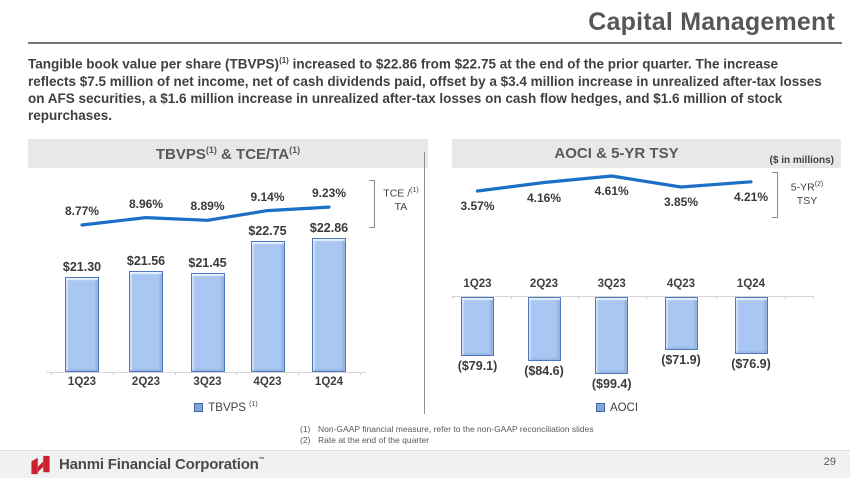 Image resolution: width=850 pixels, height=478 pixels. I want to click on bar-tbvps-3q23, so click(207, 322).